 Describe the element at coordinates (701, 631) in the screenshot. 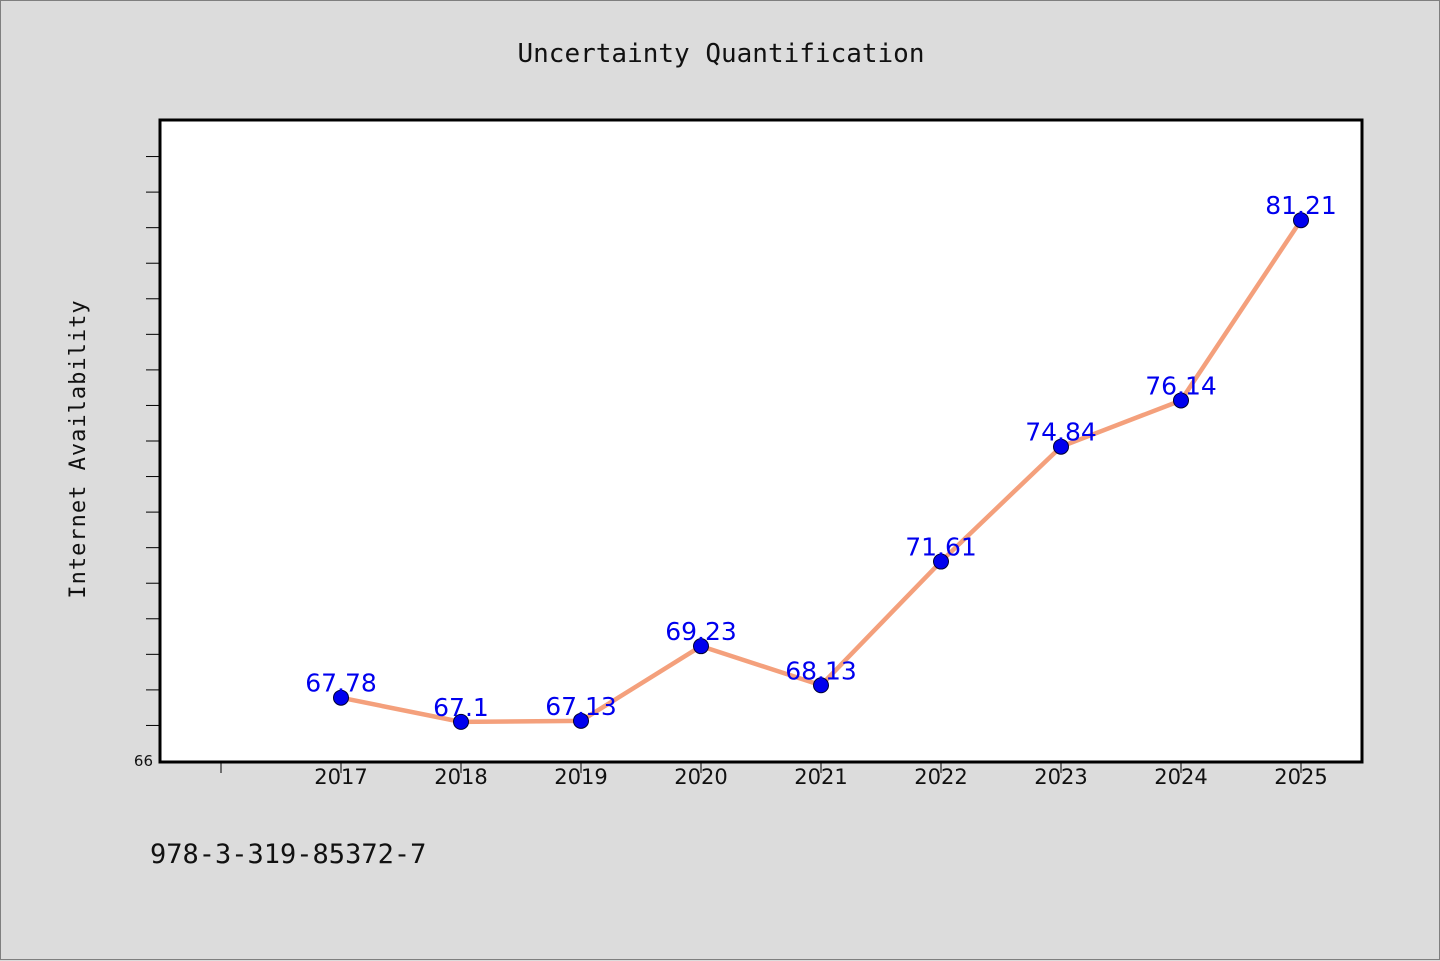

I see `data-label: 69.23` at that location.